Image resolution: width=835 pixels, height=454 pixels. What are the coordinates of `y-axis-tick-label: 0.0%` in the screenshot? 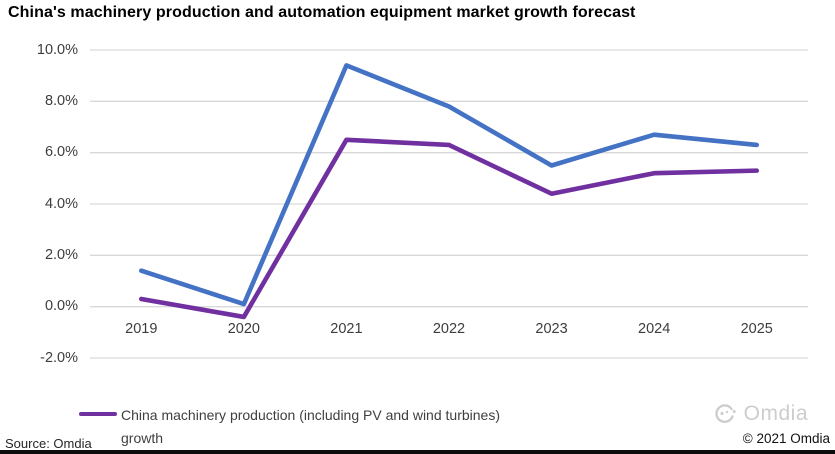 It's located at (61, 306).